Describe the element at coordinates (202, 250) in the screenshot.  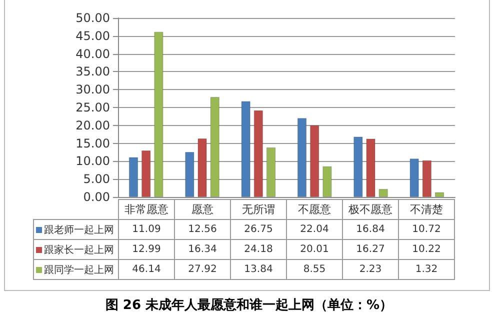
I see `data-label: 16.34` at that location.